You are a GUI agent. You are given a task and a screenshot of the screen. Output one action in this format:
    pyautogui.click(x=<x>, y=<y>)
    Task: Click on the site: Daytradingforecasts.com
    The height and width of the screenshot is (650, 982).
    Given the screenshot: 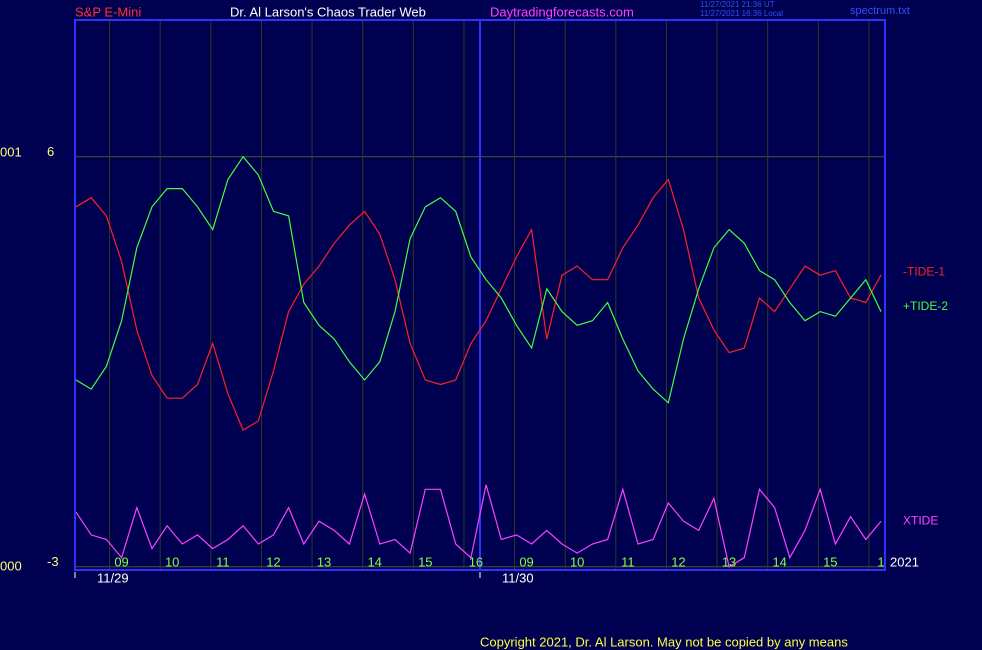 What is the action you would take?
    pyautogui.click(x=562, y=11)
    